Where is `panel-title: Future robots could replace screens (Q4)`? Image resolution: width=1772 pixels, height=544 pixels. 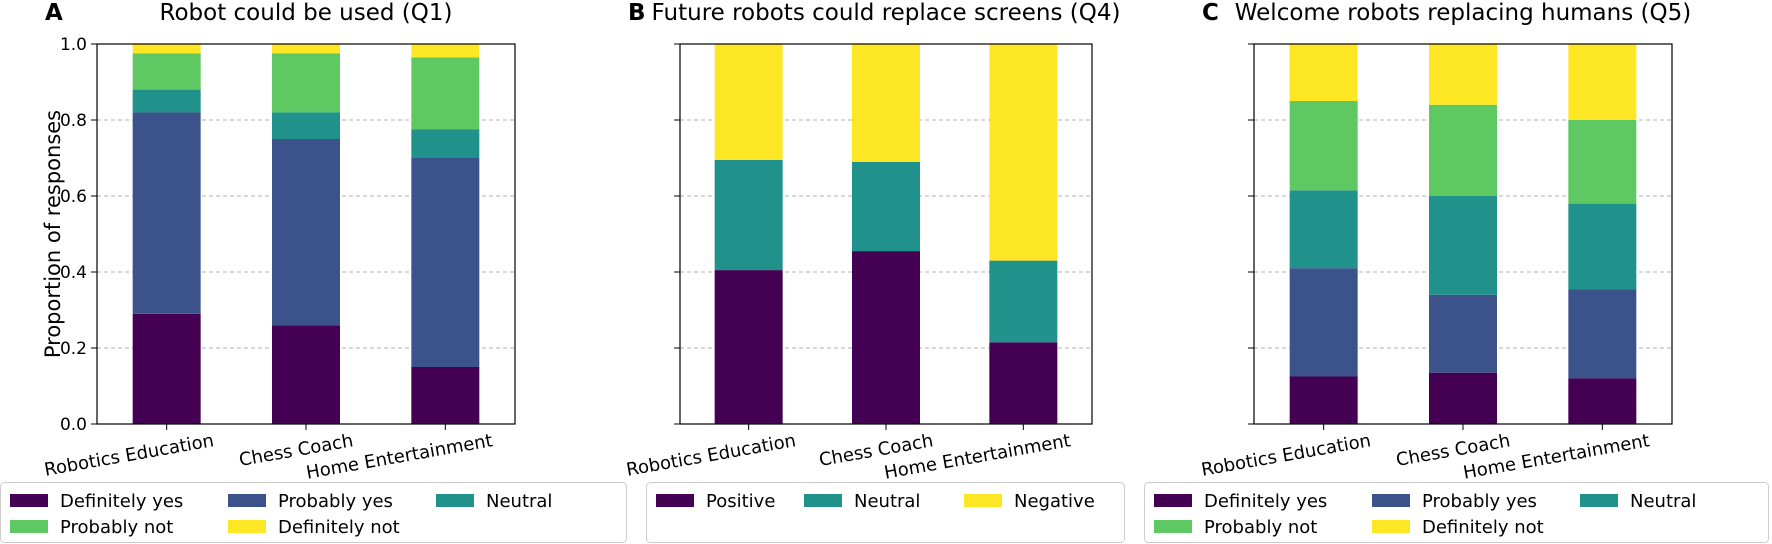
panel-title: Future robots could replace screens (Q4) is located at coordinates (886, 13).